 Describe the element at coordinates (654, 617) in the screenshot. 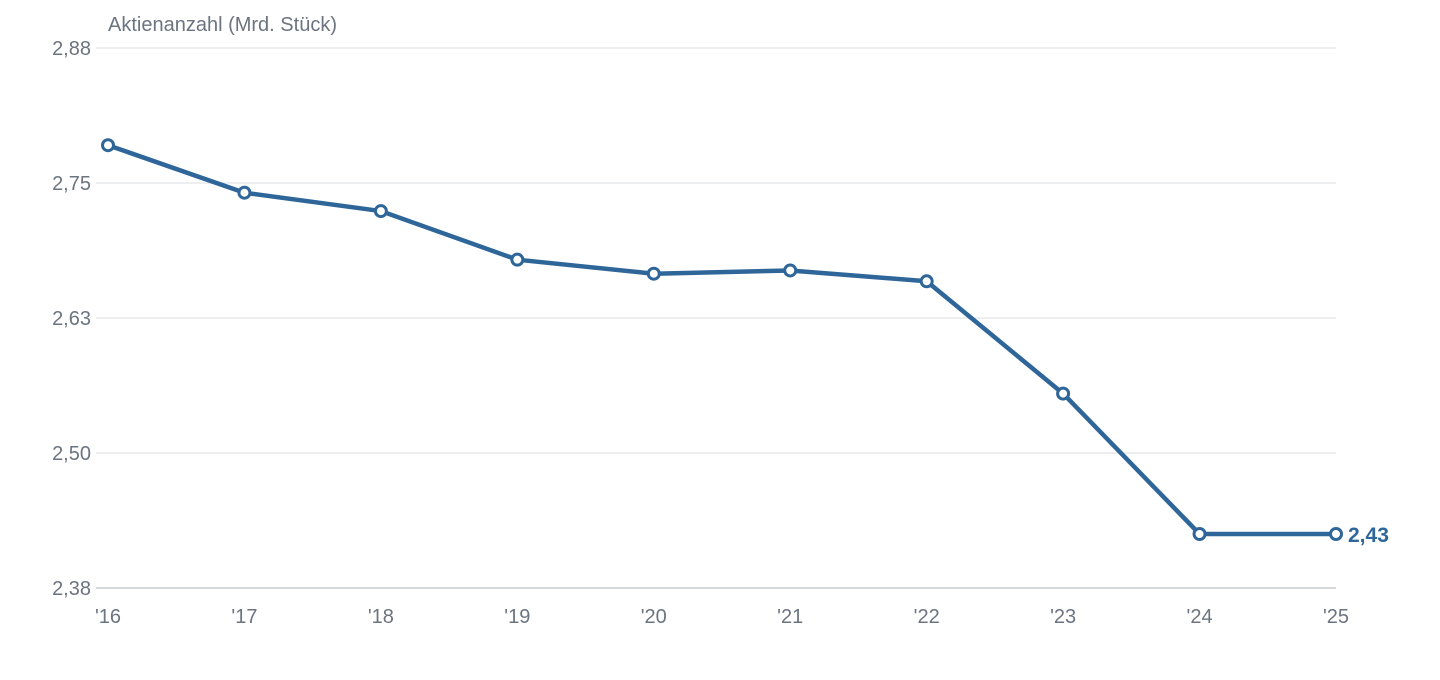

I see `x-tick-label: '20` at that location.